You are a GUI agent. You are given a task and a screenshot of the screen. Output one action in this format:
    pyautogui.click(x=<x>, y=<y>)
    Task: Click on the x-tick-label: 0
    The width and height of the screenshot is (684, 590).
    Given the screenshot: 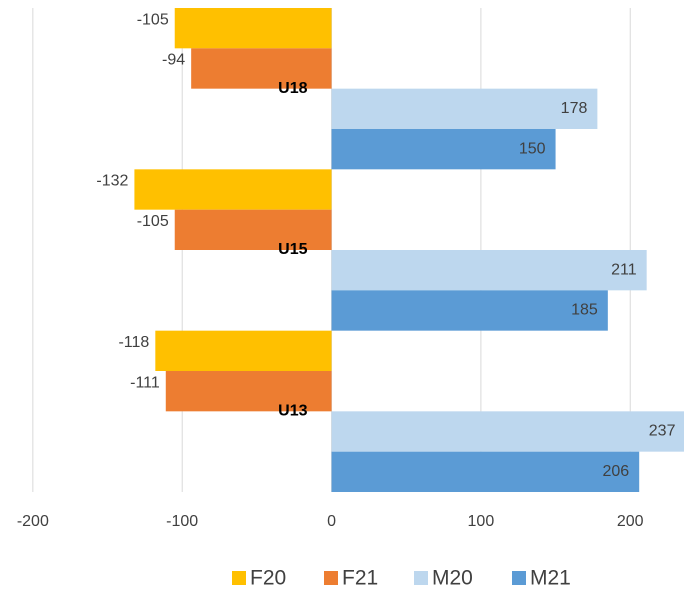 What is the action you would take?
    pyautogui.click(x=331, y=521)
    